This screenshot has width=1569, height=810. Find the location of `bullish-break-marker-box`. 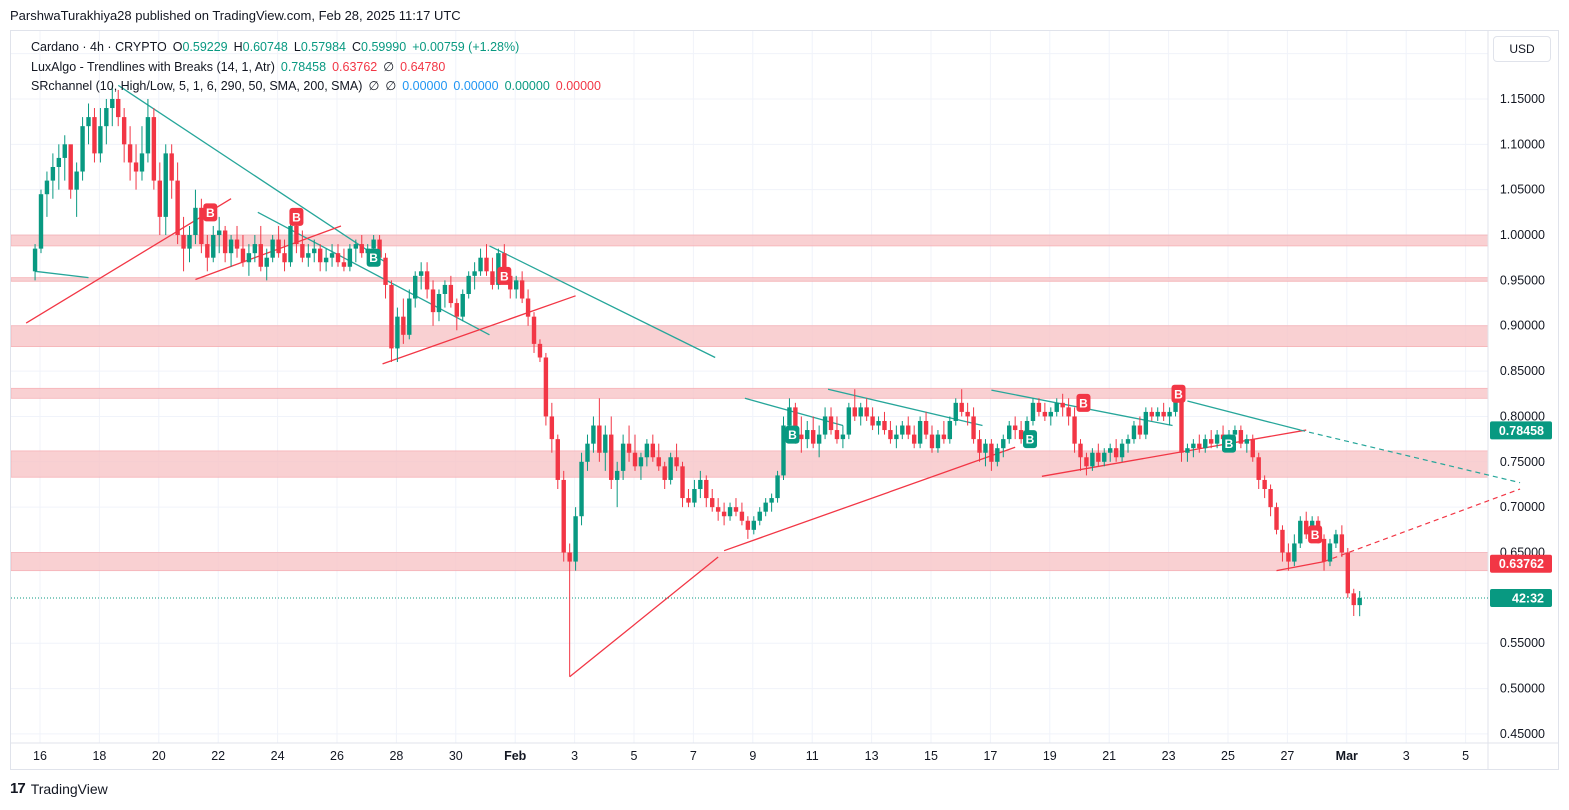

bullish-break-marker-box is located at coordinates (1030, 439).